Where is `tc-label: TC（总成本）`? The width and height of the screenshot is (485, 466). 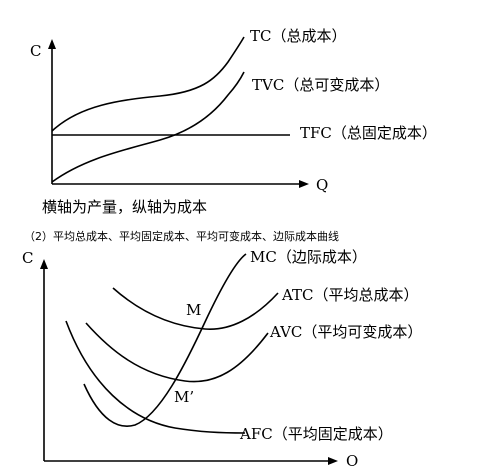
tc-label: TC（总成本） is located at coordinates (298, 36).